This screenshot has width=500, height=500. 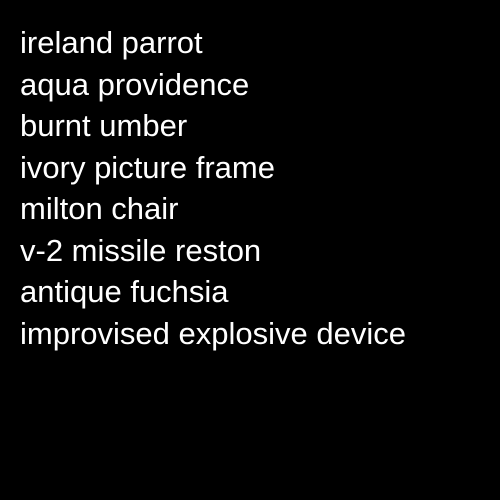 What do you see at coordinates (99, 208) in the screenshot?
I see `phrase-line: milton chair` at bounding box center [99, 208].